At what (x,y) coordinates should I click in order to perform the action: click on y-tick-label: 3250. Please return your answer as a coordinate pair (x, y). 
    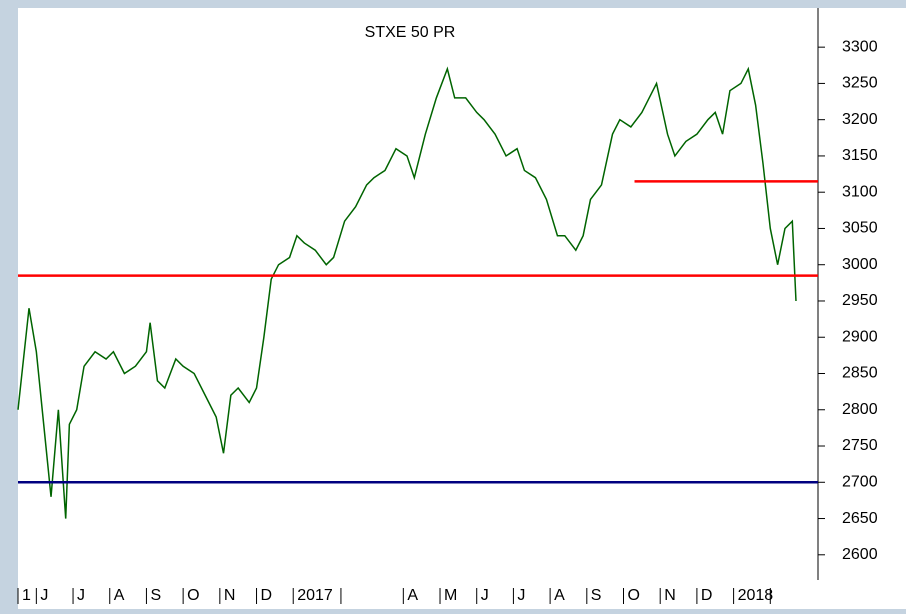
    Looking at the image, I should click on (860, 83).